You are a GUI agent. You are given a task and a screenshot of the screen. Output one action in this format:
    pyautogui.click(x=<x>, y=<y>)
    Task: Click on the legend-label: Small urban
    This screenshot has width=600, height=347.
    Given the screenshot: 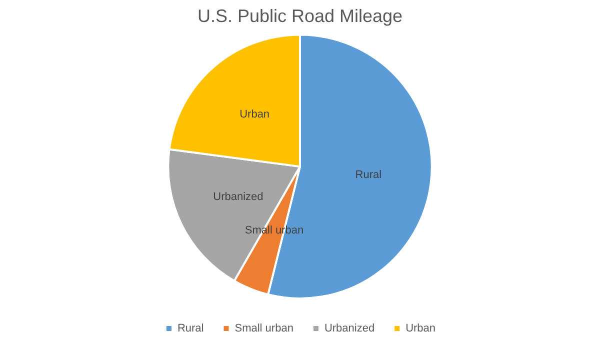 What is the action you would take?
    pyautogui.click(x=264, y=328)
    